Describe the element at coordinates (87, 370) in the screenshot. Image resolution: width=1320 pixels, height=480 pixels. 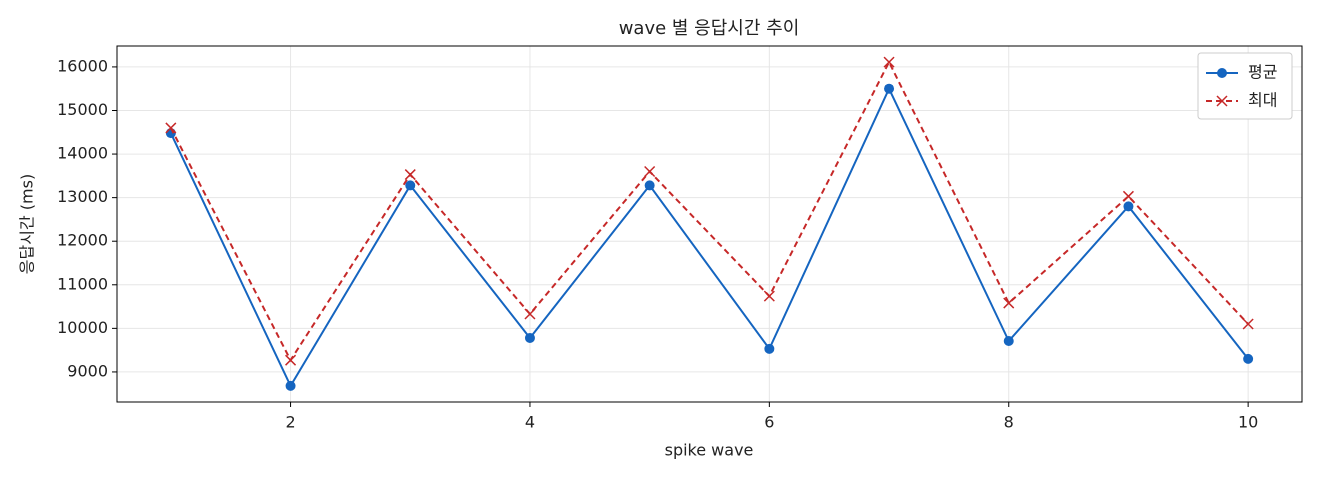
I see `y-tick-label: 9000` at that location.